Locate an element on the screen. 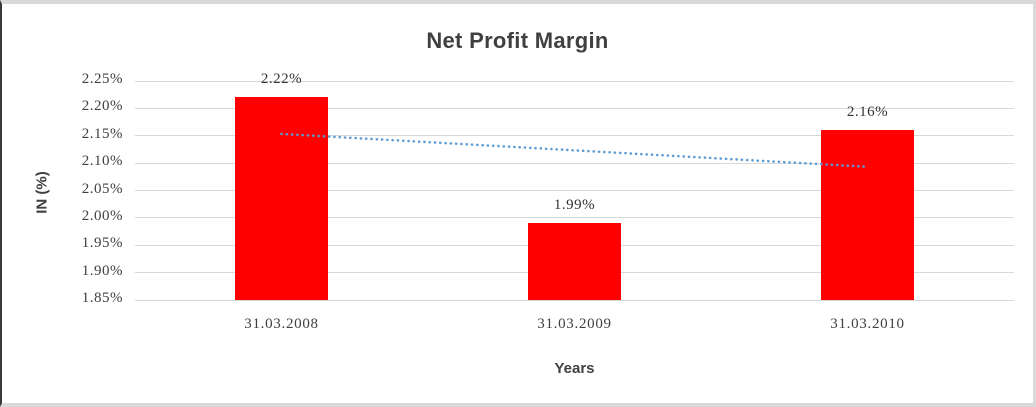 This screenshot has height=407, width=1036. x-axis-title: Years is located at coordinates (574, 368).